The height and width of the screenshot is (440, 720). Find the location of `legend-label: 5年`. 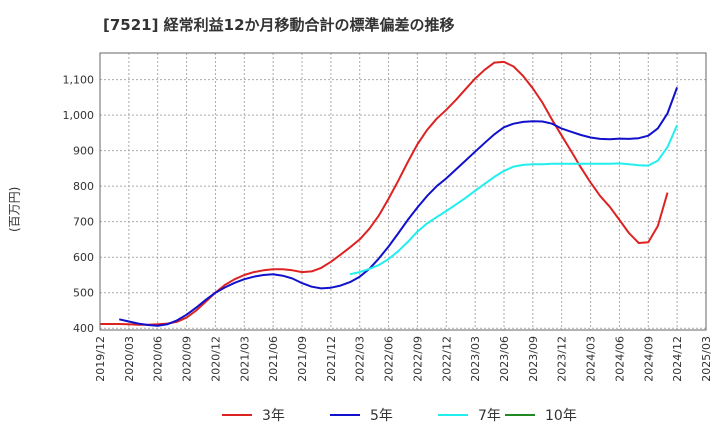

legend-label: 5年 is located at coordinates (381, 416).